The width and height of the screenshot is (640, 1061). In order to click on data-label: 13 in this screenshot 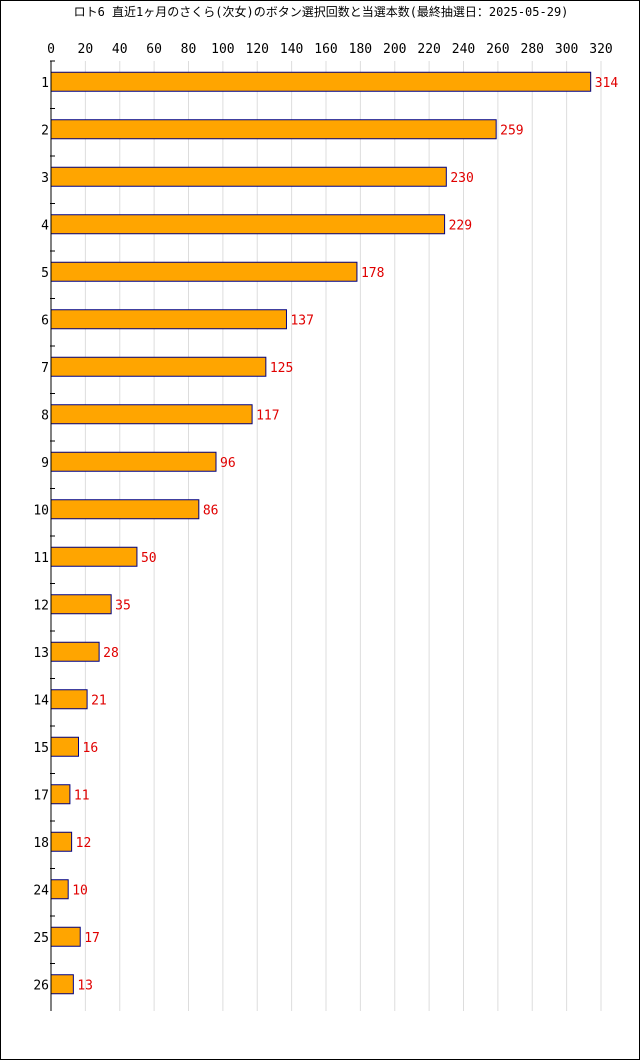, I will do `click(85, 985)`.